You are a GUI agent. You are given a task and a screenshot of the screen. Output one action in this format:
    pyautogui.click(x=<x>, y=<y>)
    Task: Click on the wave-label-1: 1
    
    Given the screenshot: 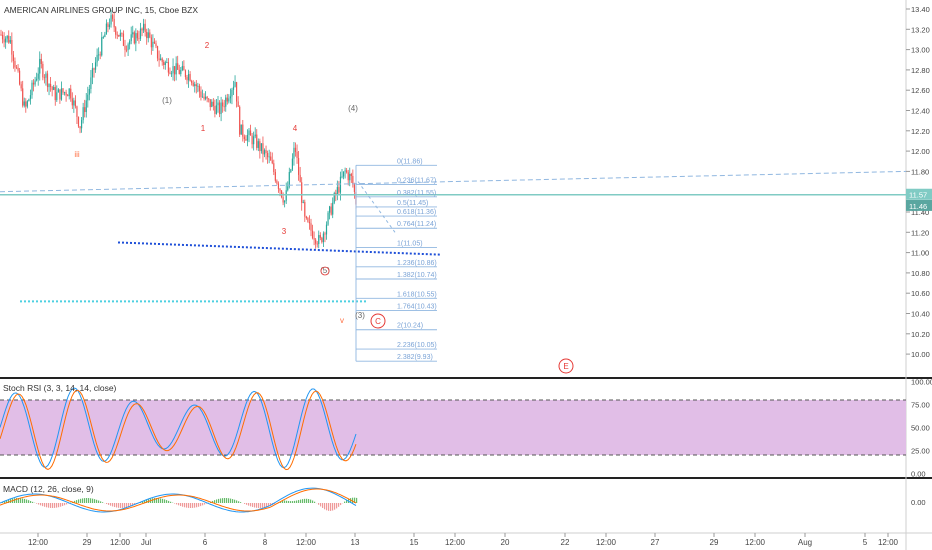 What is the action you would take?
    pyautogui.click(x=203, y=128)
    